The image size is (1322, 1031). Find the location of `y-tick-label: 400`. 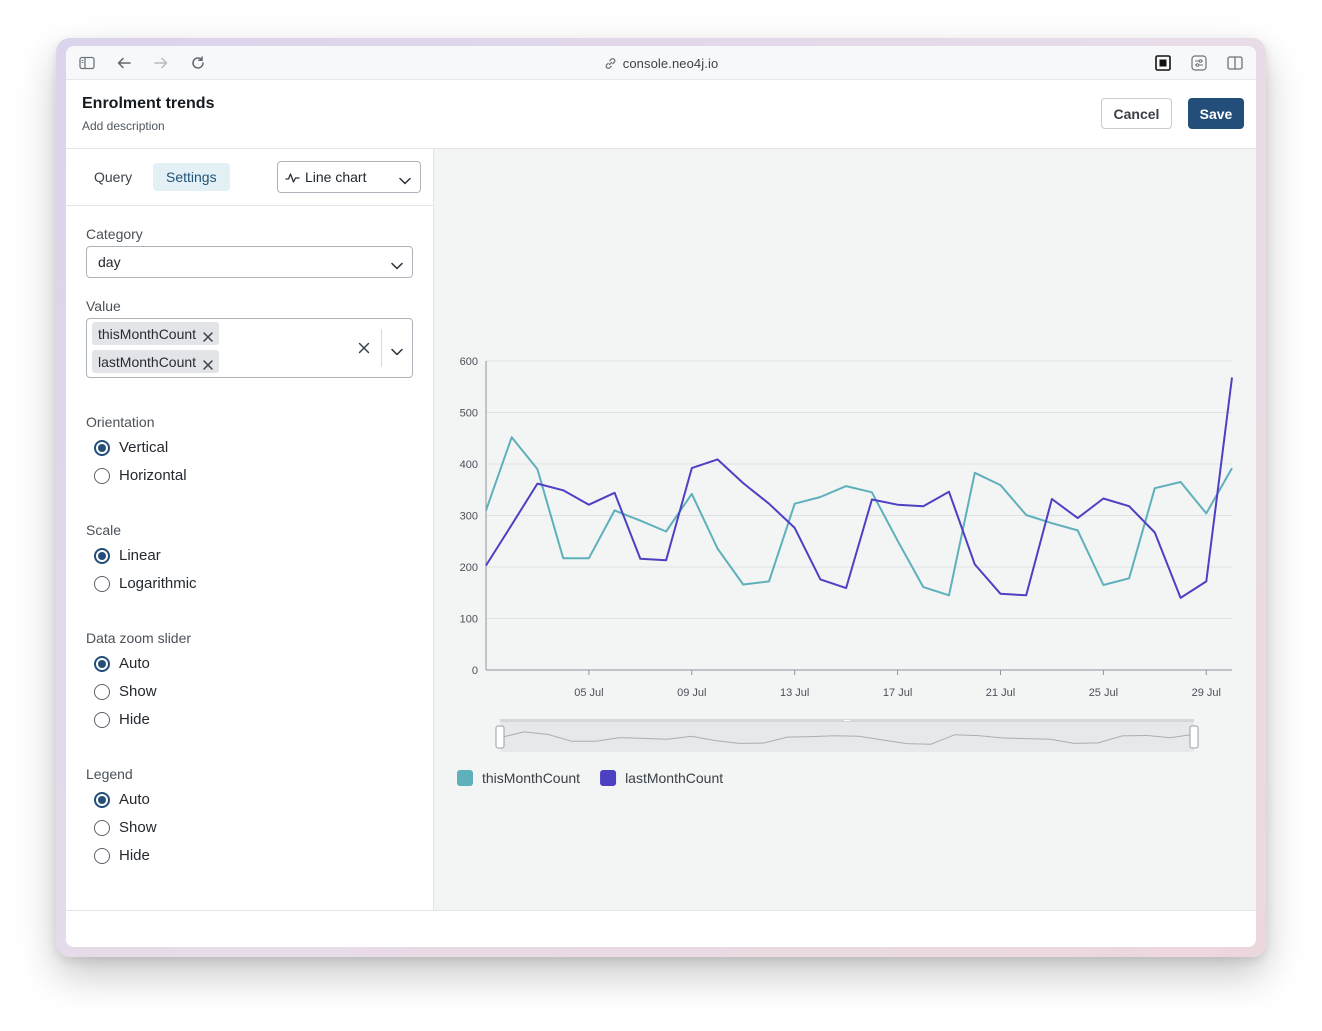

y-tick-label: 400 is located at coordinates (469, 465).